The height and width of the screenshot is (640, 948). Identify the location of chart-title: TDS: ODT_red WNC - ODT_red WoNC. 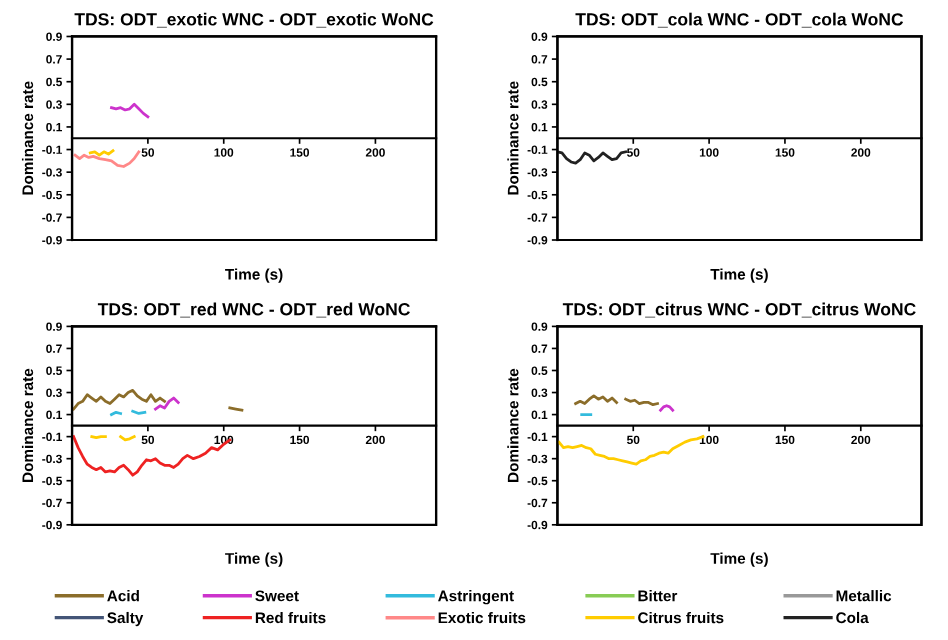
(253, 310).